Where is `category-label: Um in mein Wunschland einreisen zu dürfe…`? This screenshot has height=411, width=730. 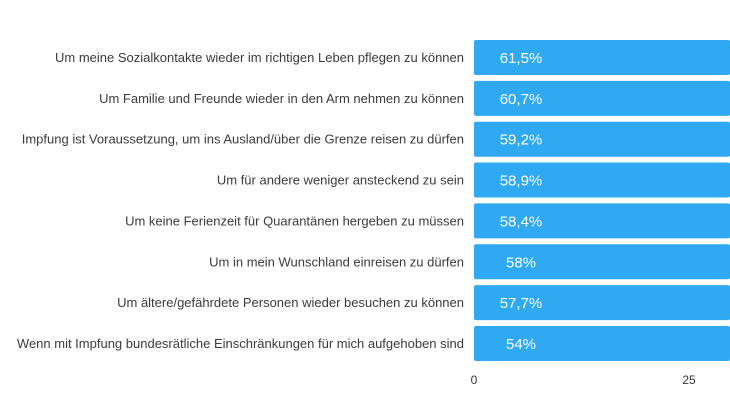
category-label: Um in mein Wunschland einreisen zu dürfe… is located at coordinates (336, 261).